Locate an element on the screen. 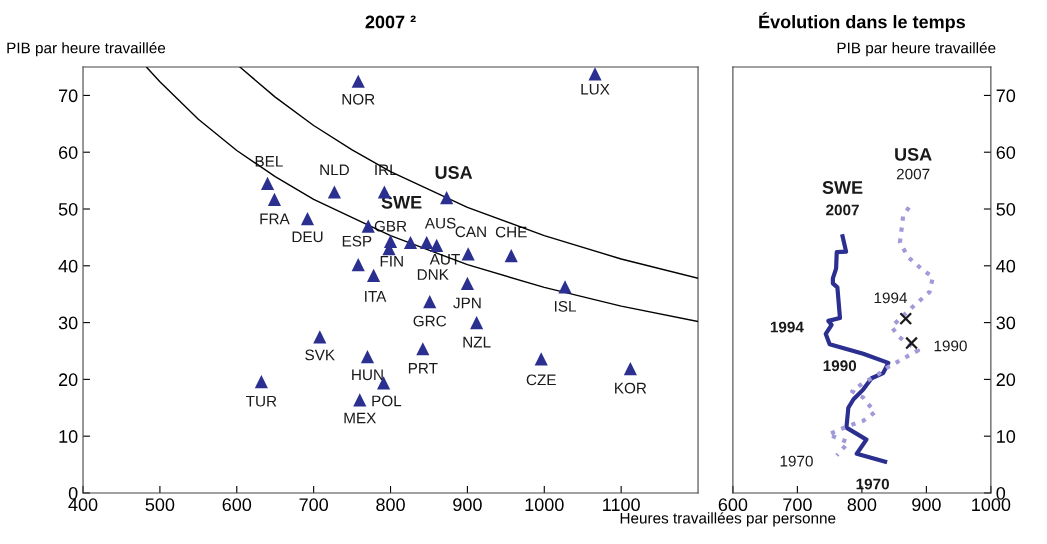 This screenshot has height=544, width=1047. data-label: ITA is located at coordinates (376, 296).